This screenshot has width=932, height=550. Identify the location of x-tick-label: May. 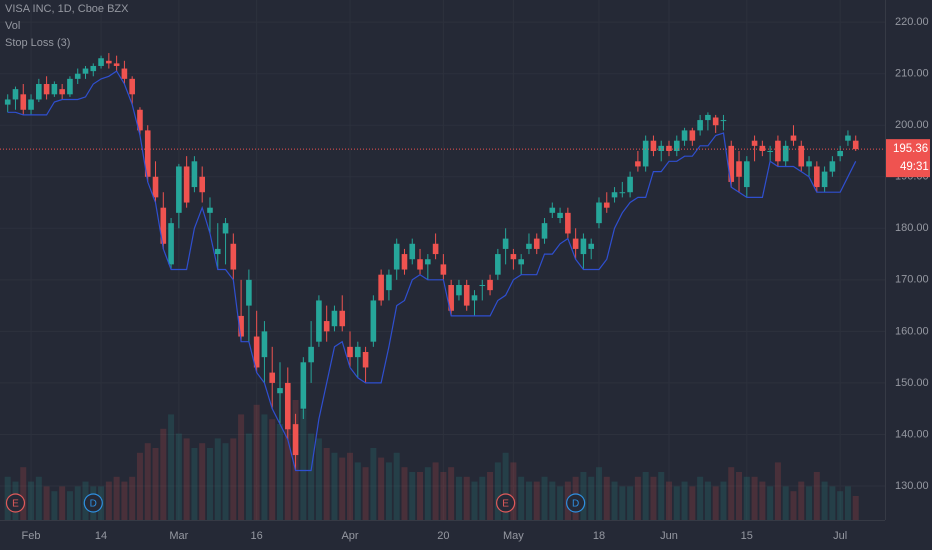
(513, 536).